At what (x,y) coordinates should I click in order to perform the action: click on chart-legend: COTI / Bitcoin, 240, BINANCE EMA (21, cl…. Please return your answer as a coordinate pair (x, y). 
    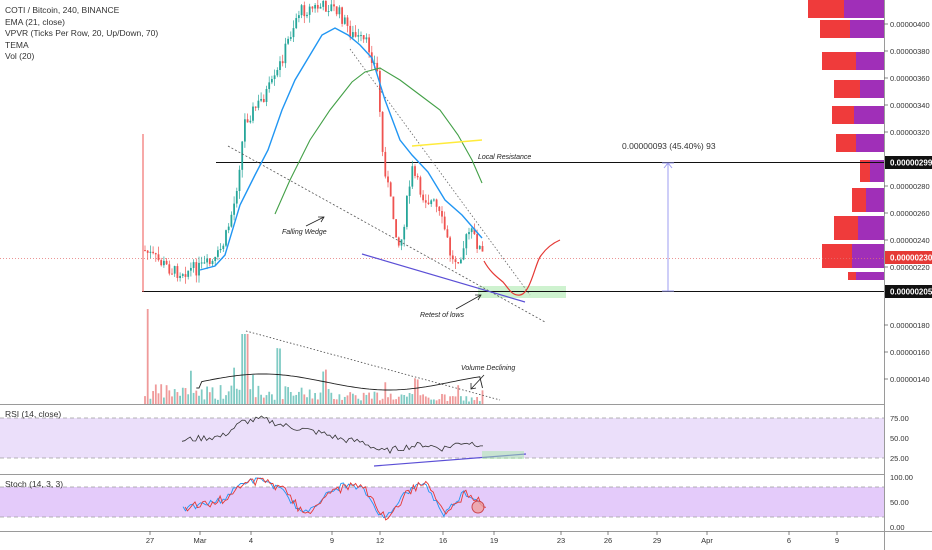
    Looking at the image, I should click on (81, 34).